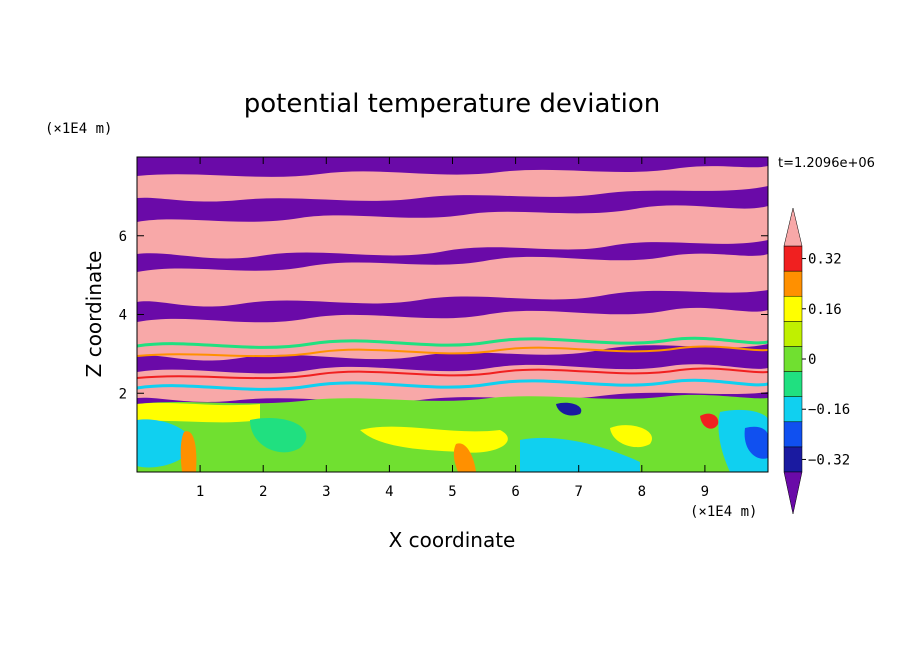 Image resolution: width=904 pixels, height=654 pixels. Describe the element at coordinates (812, 360) in the screenshot. I see `colorbar-tick-label: 0` at that location.